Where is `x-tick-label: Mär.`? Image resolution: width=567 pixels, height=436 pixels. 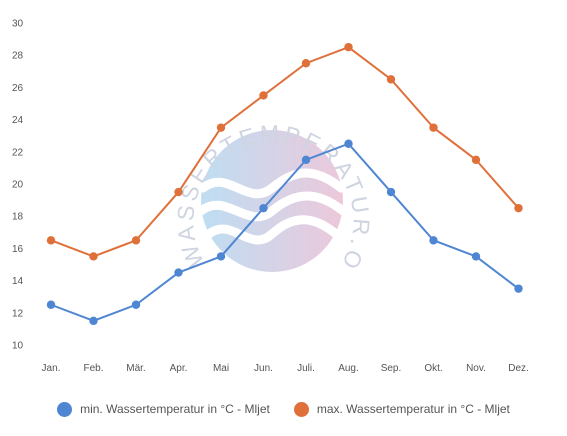 x-tick-label: Mär. is located at coordinates (135, 368).